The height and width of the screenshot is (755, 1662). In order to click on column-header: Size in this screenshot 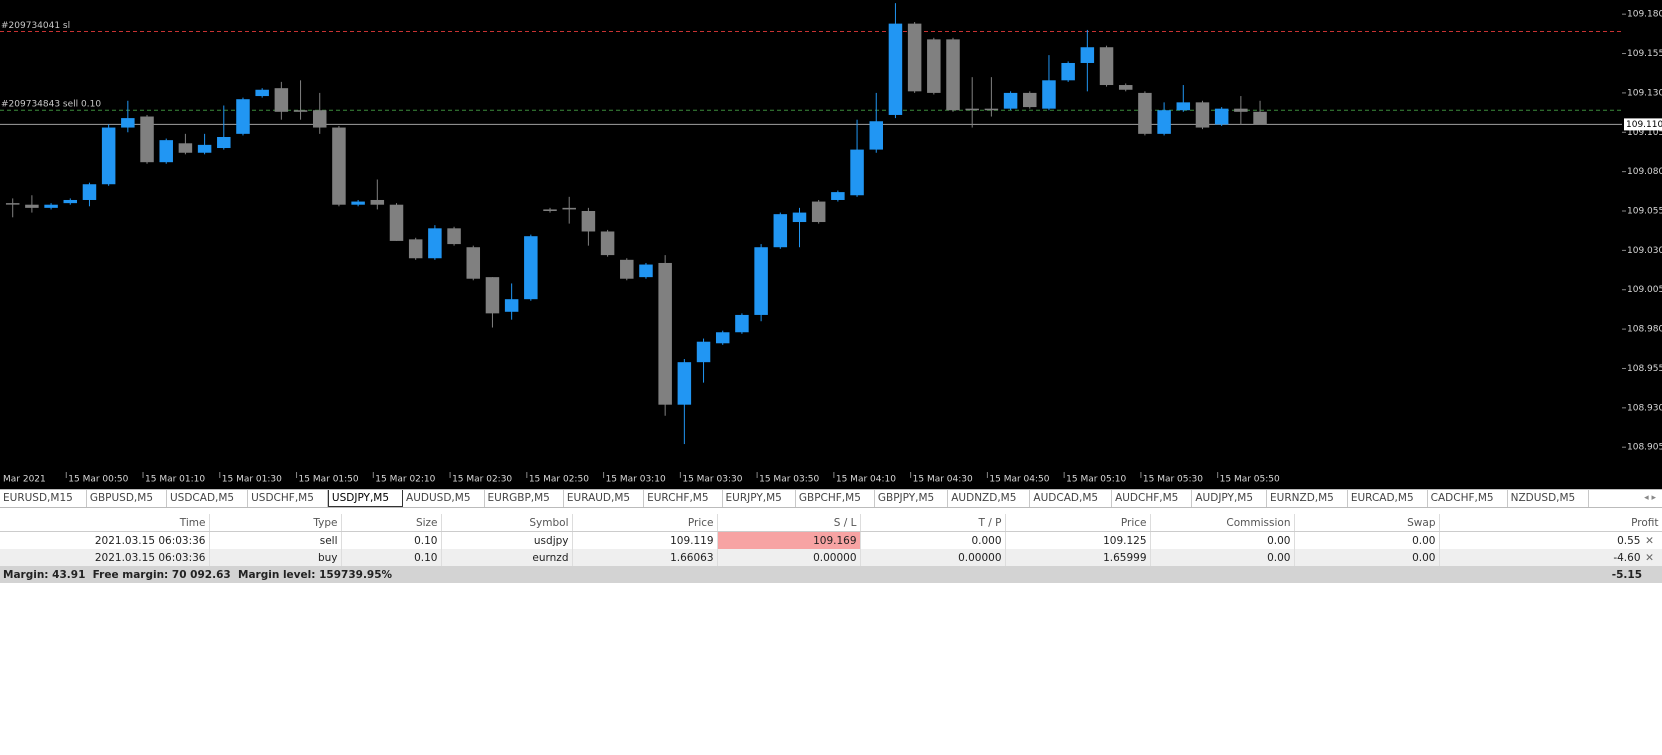, I will do `click(391, 523)`.